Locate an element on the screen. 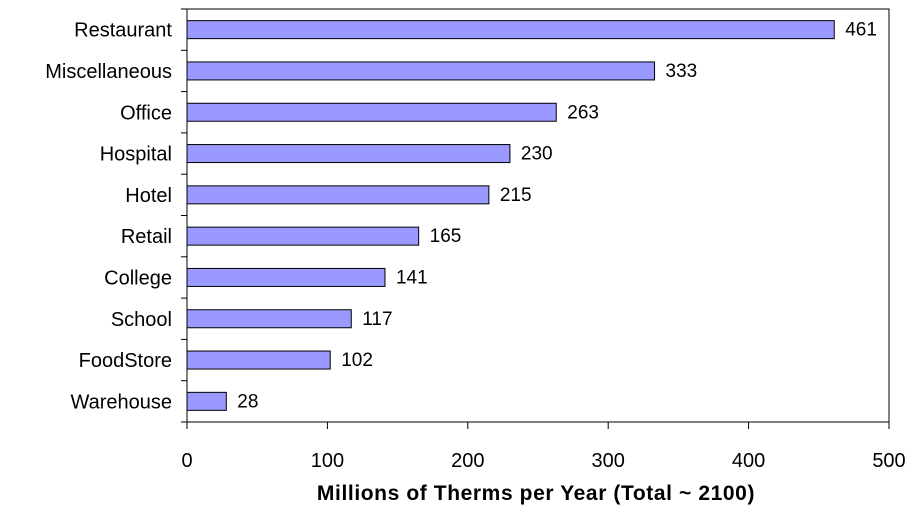 The height and width of the screenshot is (517, 912). category-label: Miscellaneous is located at coordinates (108, 72).